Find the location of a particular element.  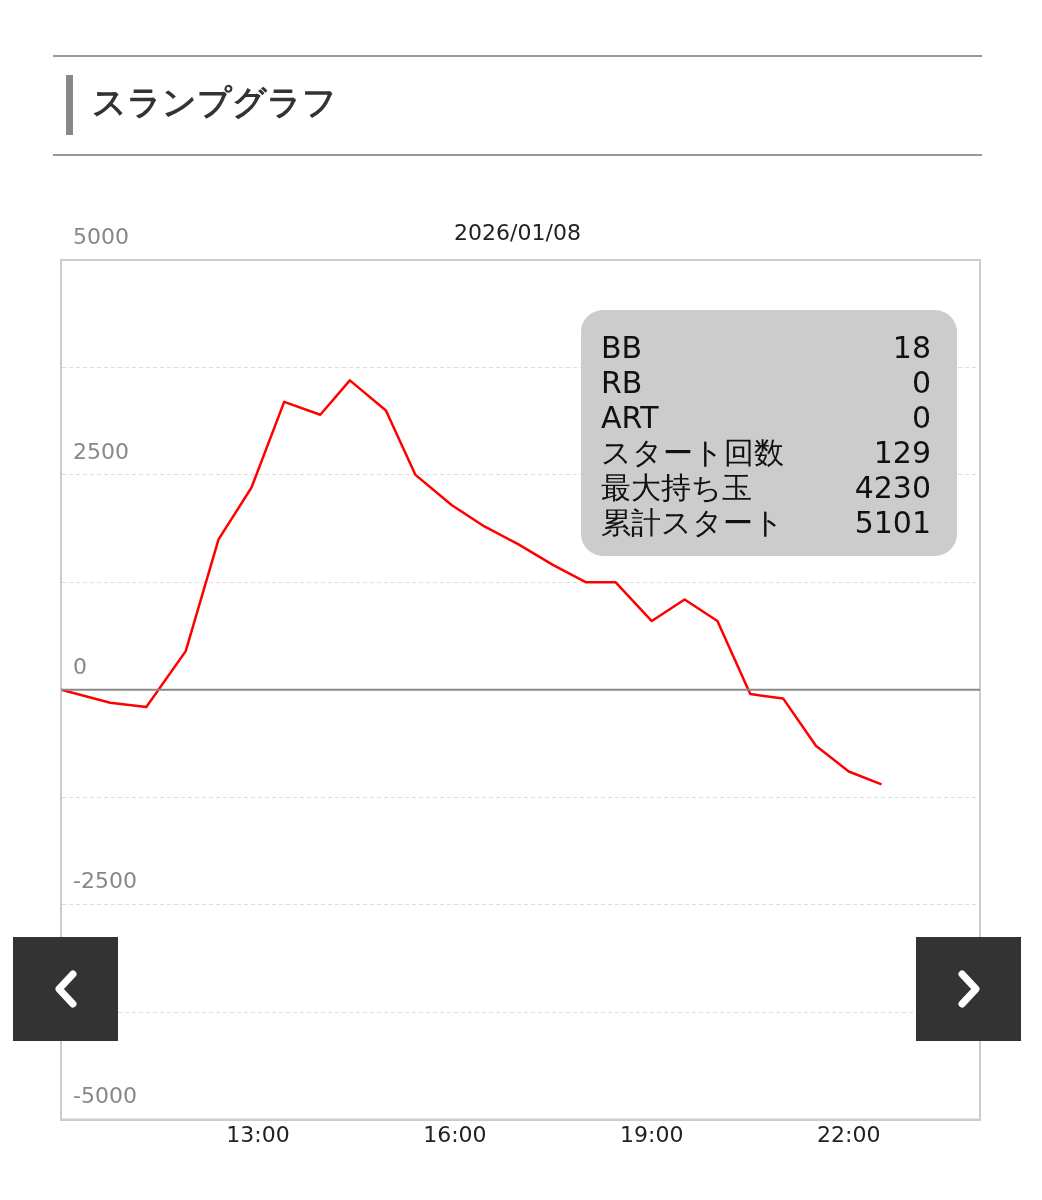

annotation: 18 is located at coordinates (911, 347).